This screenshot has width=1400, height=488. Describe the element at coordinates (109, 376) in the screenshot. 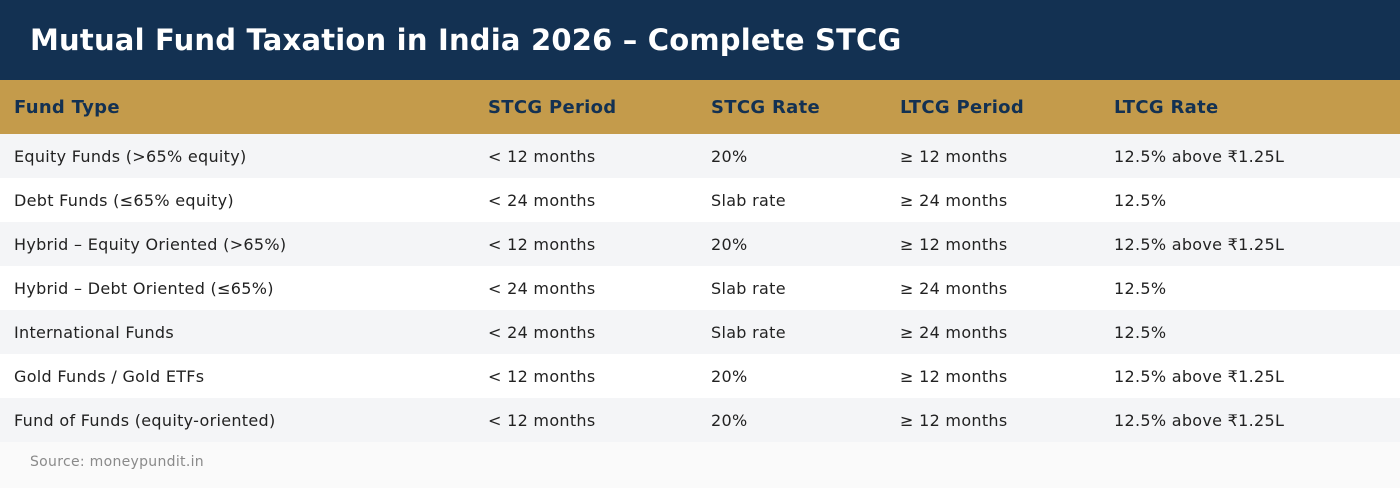

I see `cell-fund-type: Gold Funds / Gold ETFs` at that location.